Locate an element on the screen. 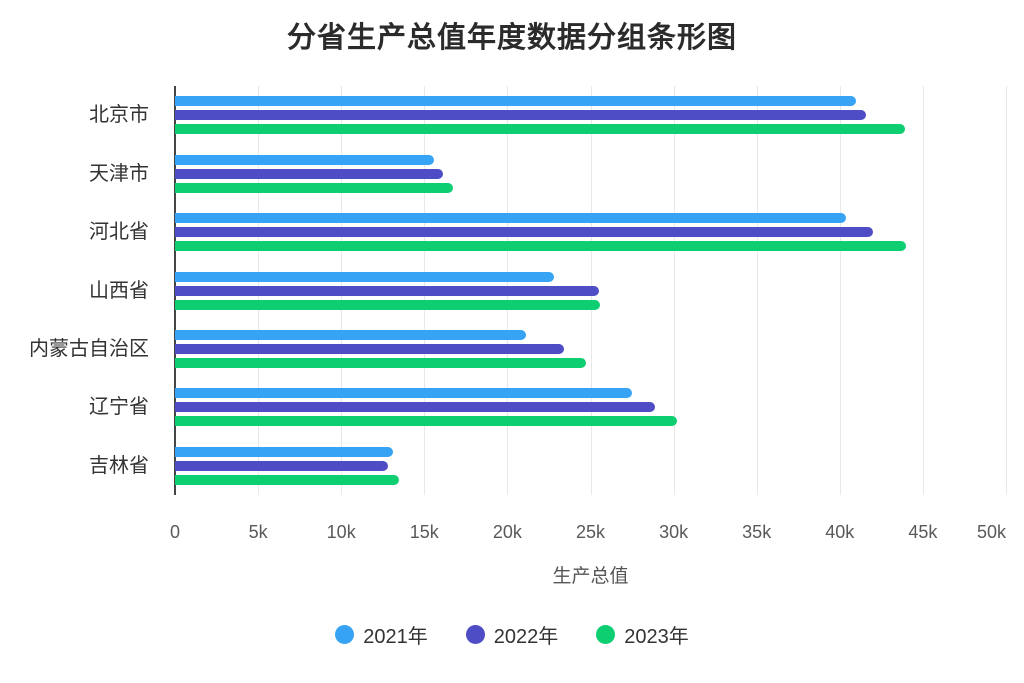 This screenshot has width=1024, height=683. y-axis-label-天津市: 天津市 is located at coordinates (119, 173).